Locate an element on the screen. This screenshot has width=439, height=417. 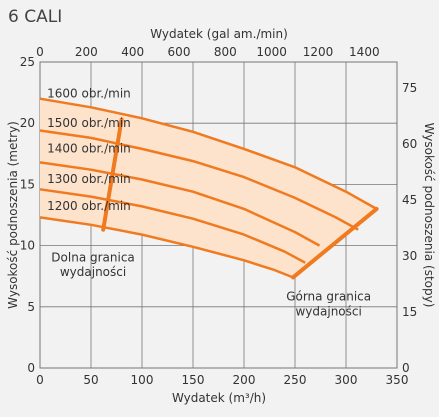
x-tick-label-top: 1200 is located at coordinates (318, 52).